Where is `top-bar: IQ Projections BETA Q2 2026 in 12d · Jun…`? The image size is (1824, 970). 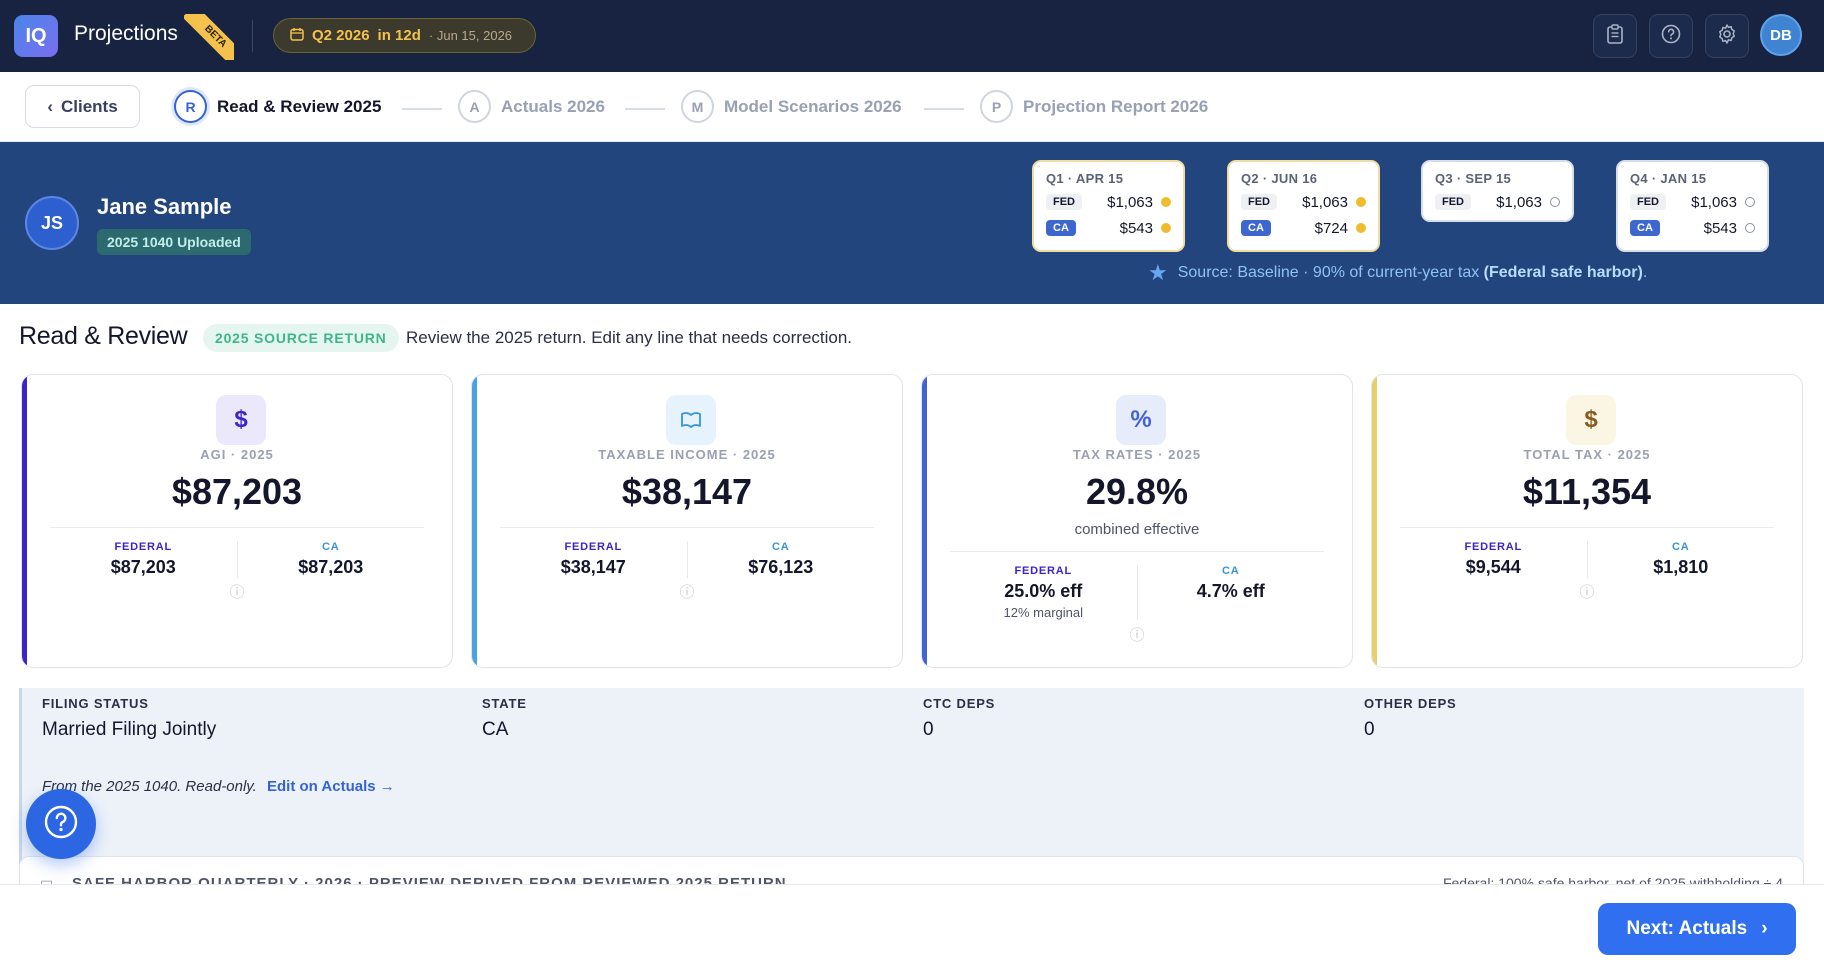
top-bar: IQ Projections BETA Q2 2026 in 12d · Jun… is located at coordinates (912, 36).